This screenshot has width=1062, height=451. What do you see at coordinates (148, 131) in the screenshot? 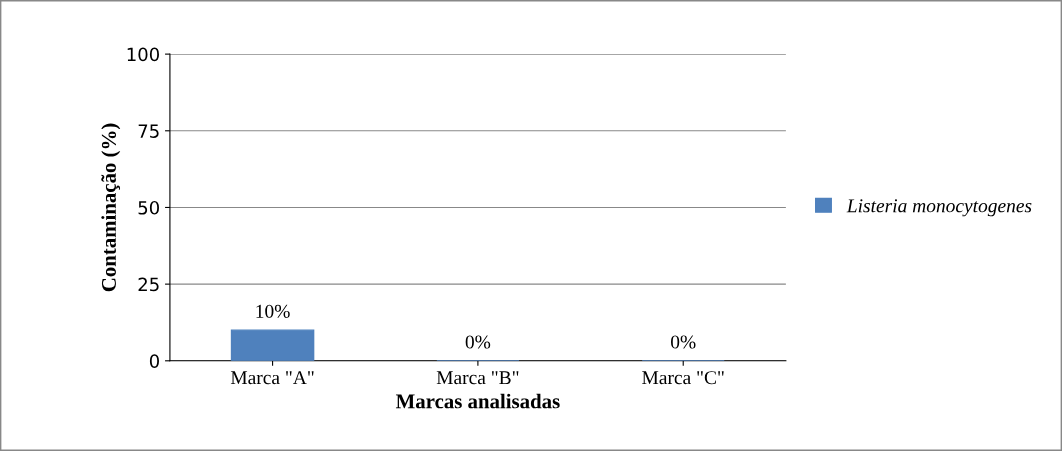
I see `y-tick-label: 75` at bounding box center [148, 131].